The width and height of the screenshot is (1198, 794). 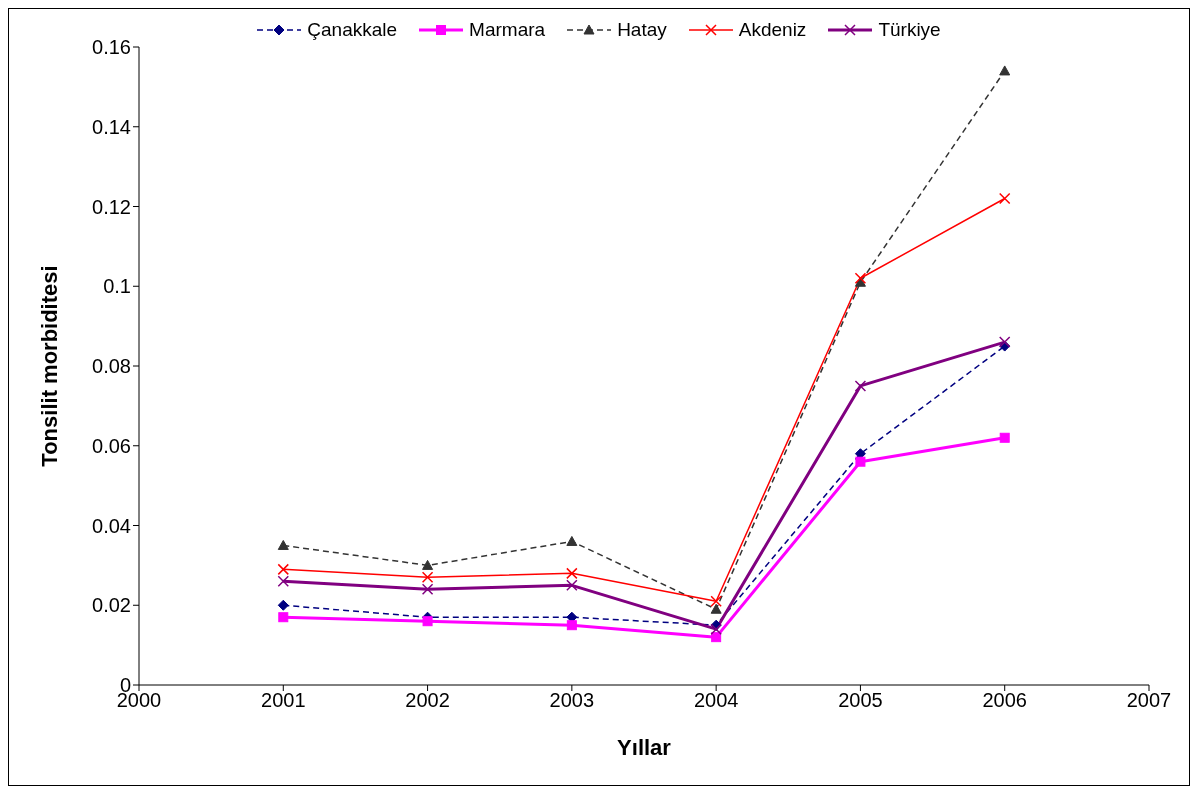 What do you see at coordinates (283, 700) in the screenshot?
I see `x-tick-label: 2001` at bounding box center [283, 700].